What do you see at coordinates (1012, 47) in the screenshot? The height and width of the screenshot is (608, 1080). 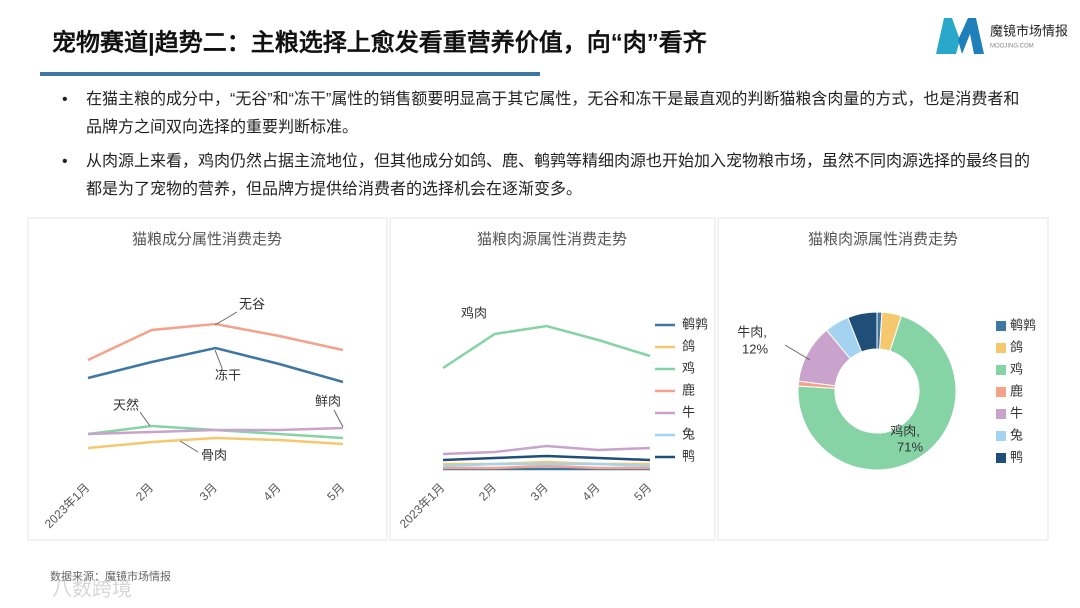 I see `logo-site: MOOJING.COM` at bounding box center [1012, 47].